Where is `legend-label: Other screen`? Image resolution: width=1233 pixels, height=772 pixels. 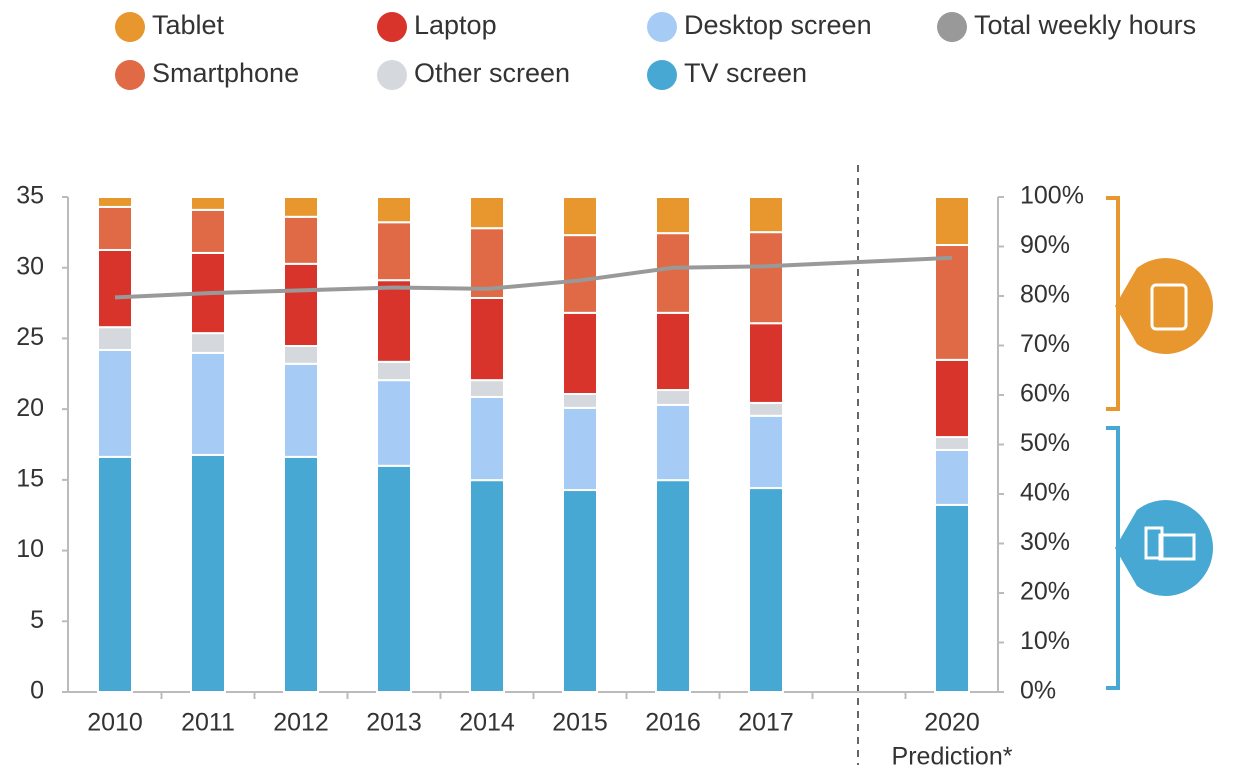
legend-label: Other screen is located at coordinates (492, 73).